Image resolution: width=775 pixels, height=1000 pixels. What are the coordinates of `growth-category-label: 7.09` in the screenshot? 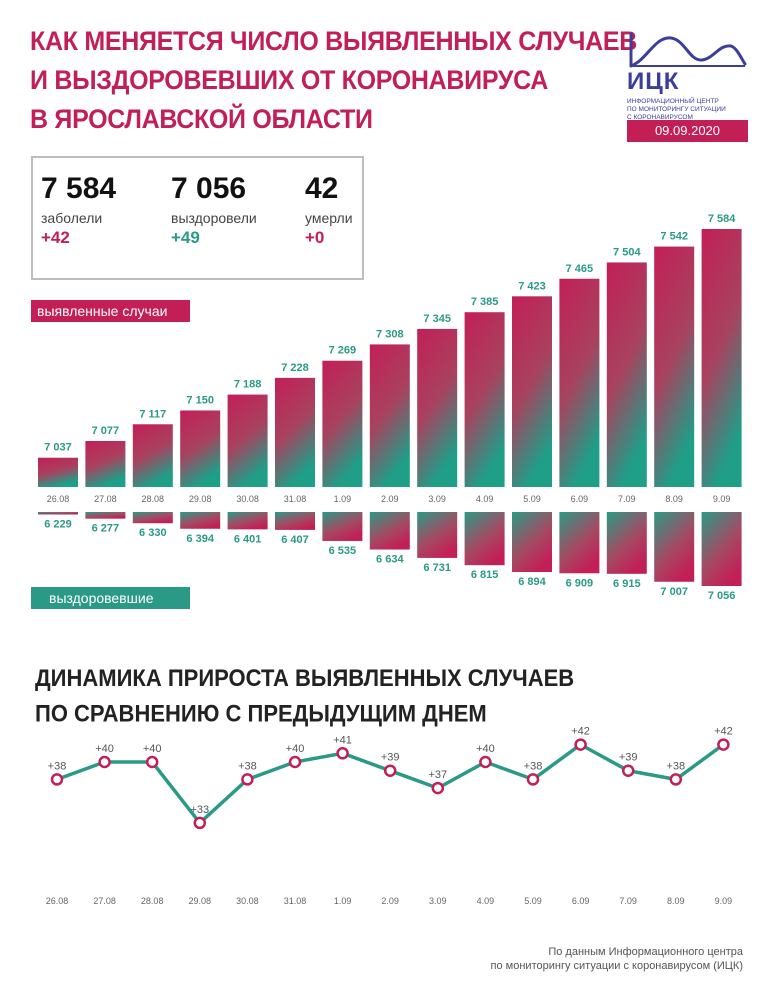 It's located at (628, 901).